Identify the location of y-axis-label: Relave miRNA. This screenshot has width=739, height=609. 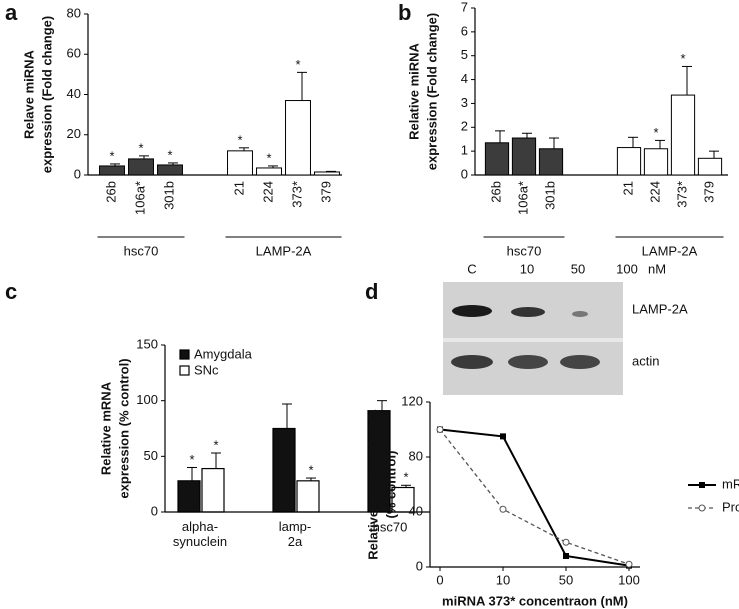
(28, 93).